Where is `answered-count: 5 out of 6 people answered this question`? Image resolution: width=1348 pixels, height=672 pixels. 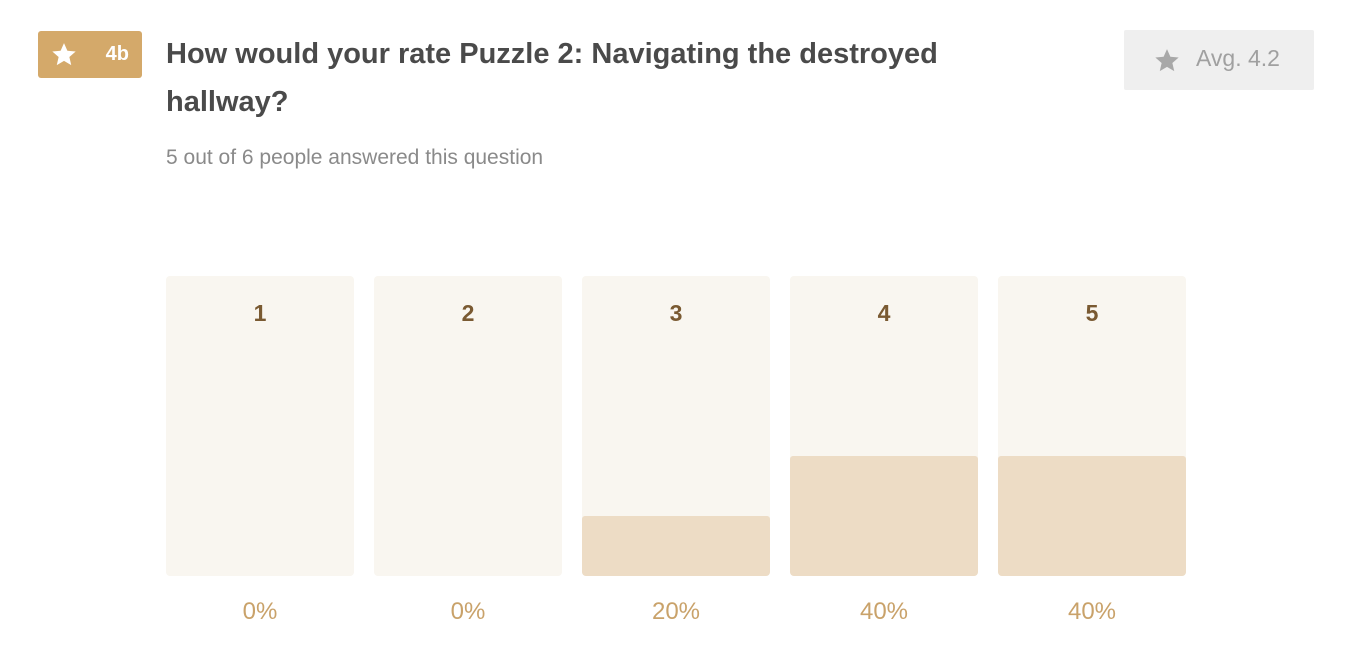
answered-count: 5 out of 6 people answered this question is located at coordinates (355, 157).